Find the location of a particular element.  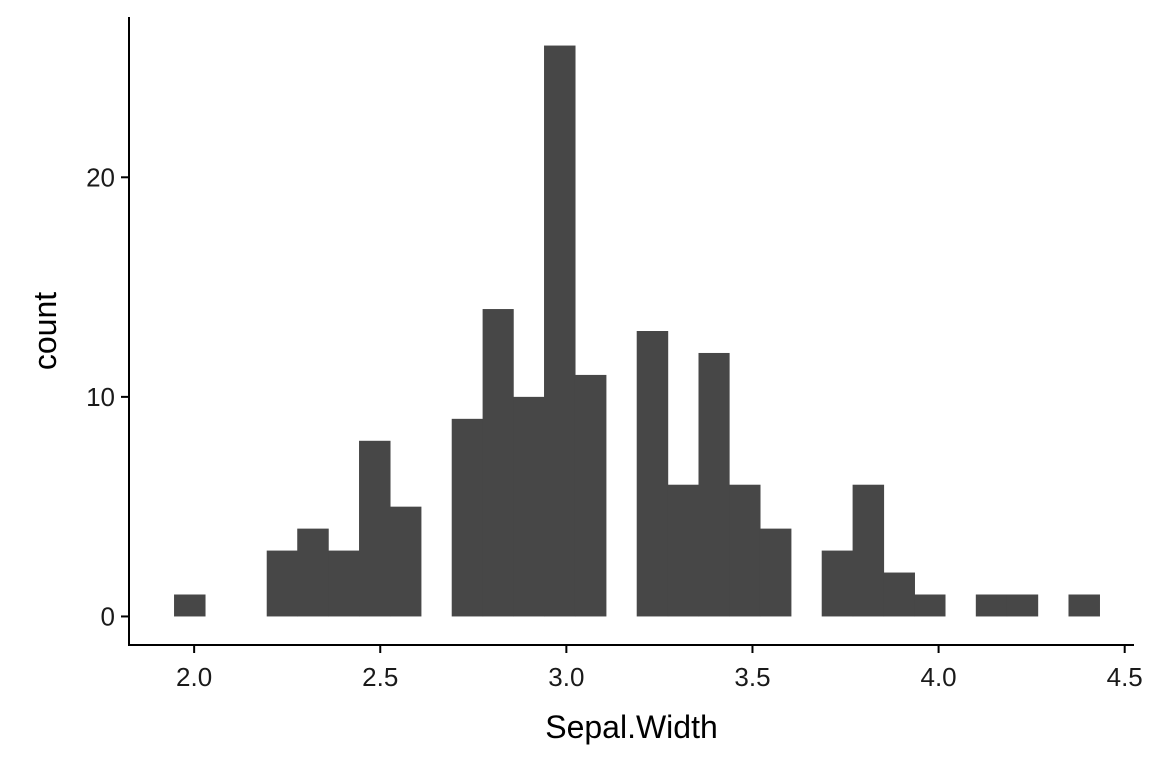

x-tick-label: 4.0 is located at coordinates (939, 677).